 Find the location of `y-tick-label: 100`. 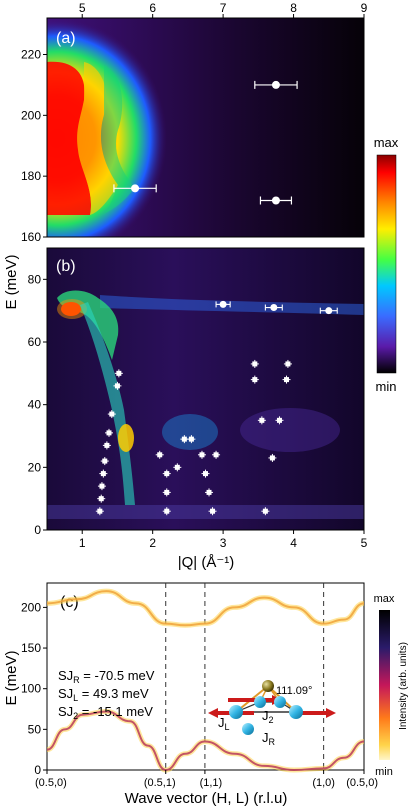

y-tick-label: 100 is located at coordinates (31, 689).